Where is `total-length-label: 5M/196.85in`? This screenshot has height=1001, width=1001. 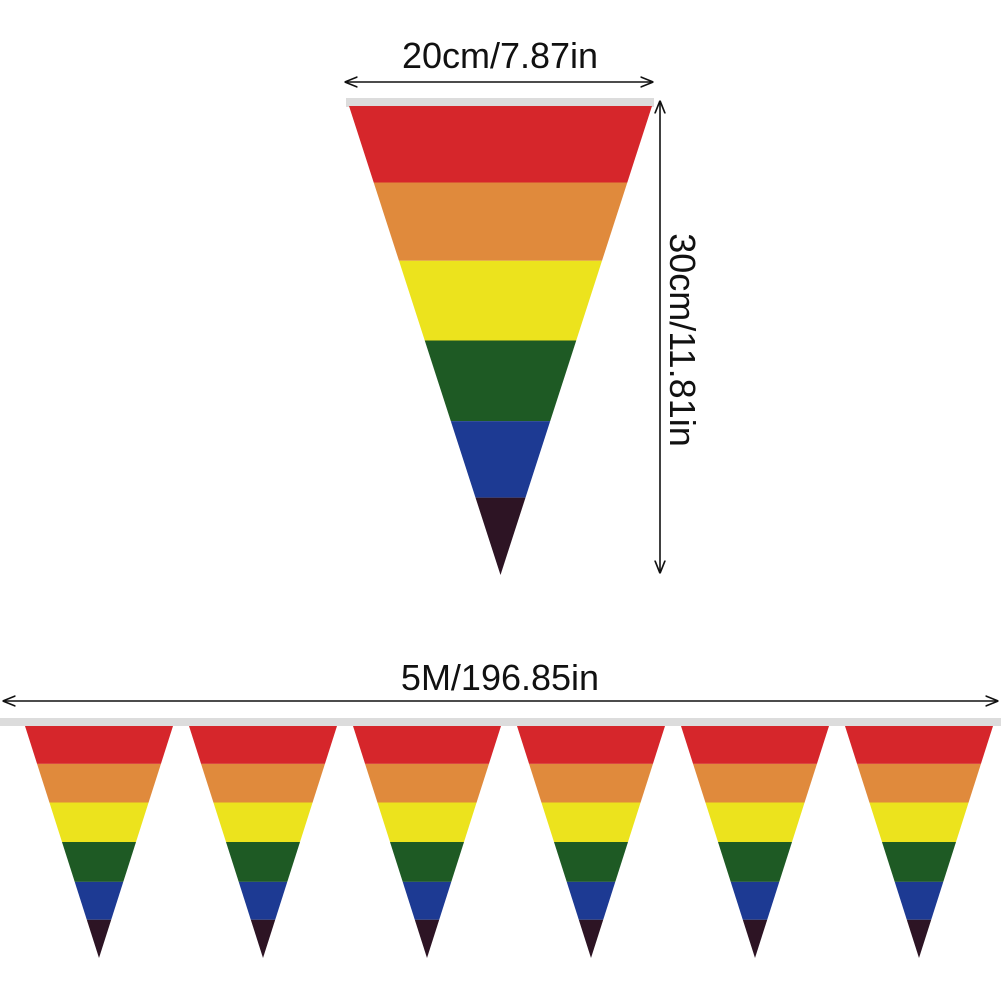
total-length-label: 5M/196.85in is located at coordinates (500, 677).